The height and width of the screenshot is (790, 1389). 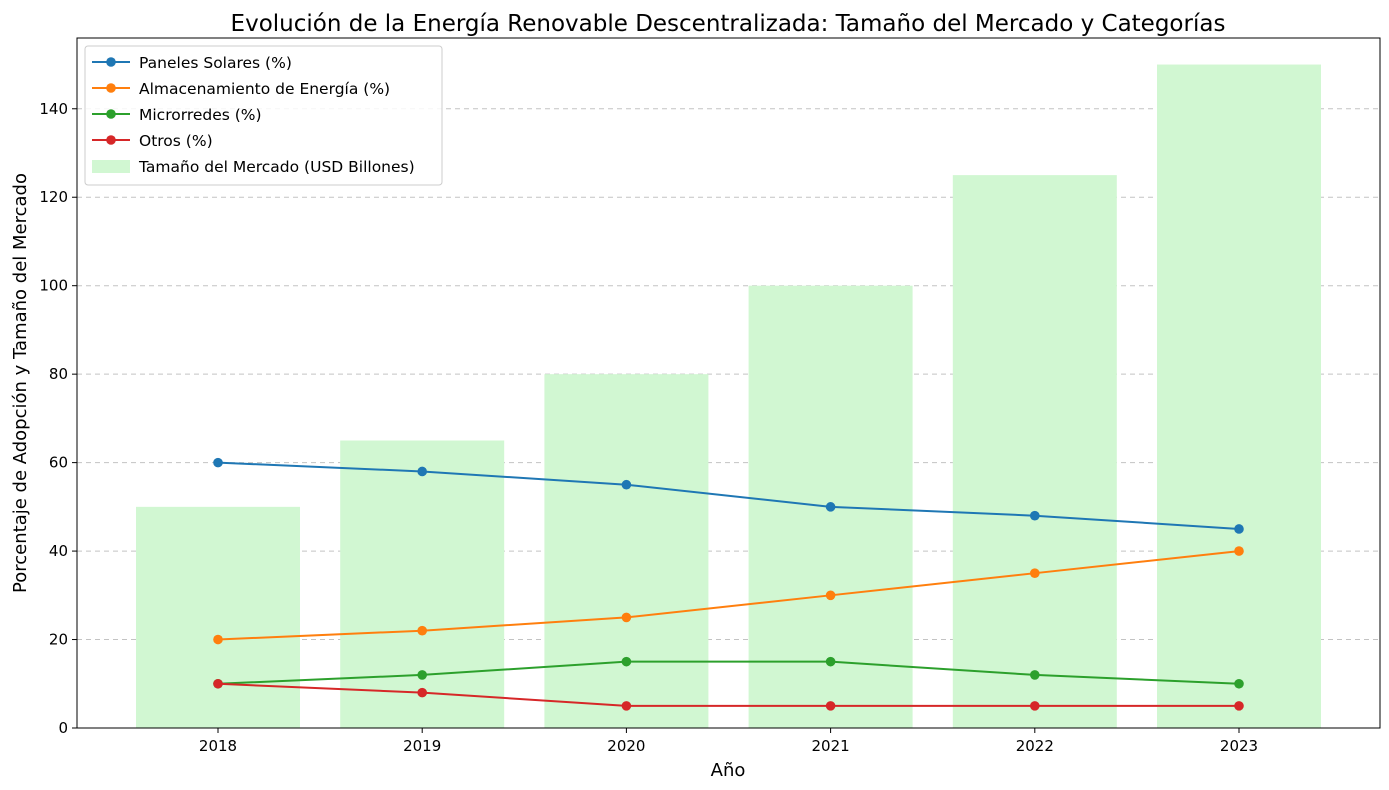 What do you see at coordinates (200, 115) in the screenshot?
I see `legend-label: Microrredes (%)` at bounding box center [200, 115].